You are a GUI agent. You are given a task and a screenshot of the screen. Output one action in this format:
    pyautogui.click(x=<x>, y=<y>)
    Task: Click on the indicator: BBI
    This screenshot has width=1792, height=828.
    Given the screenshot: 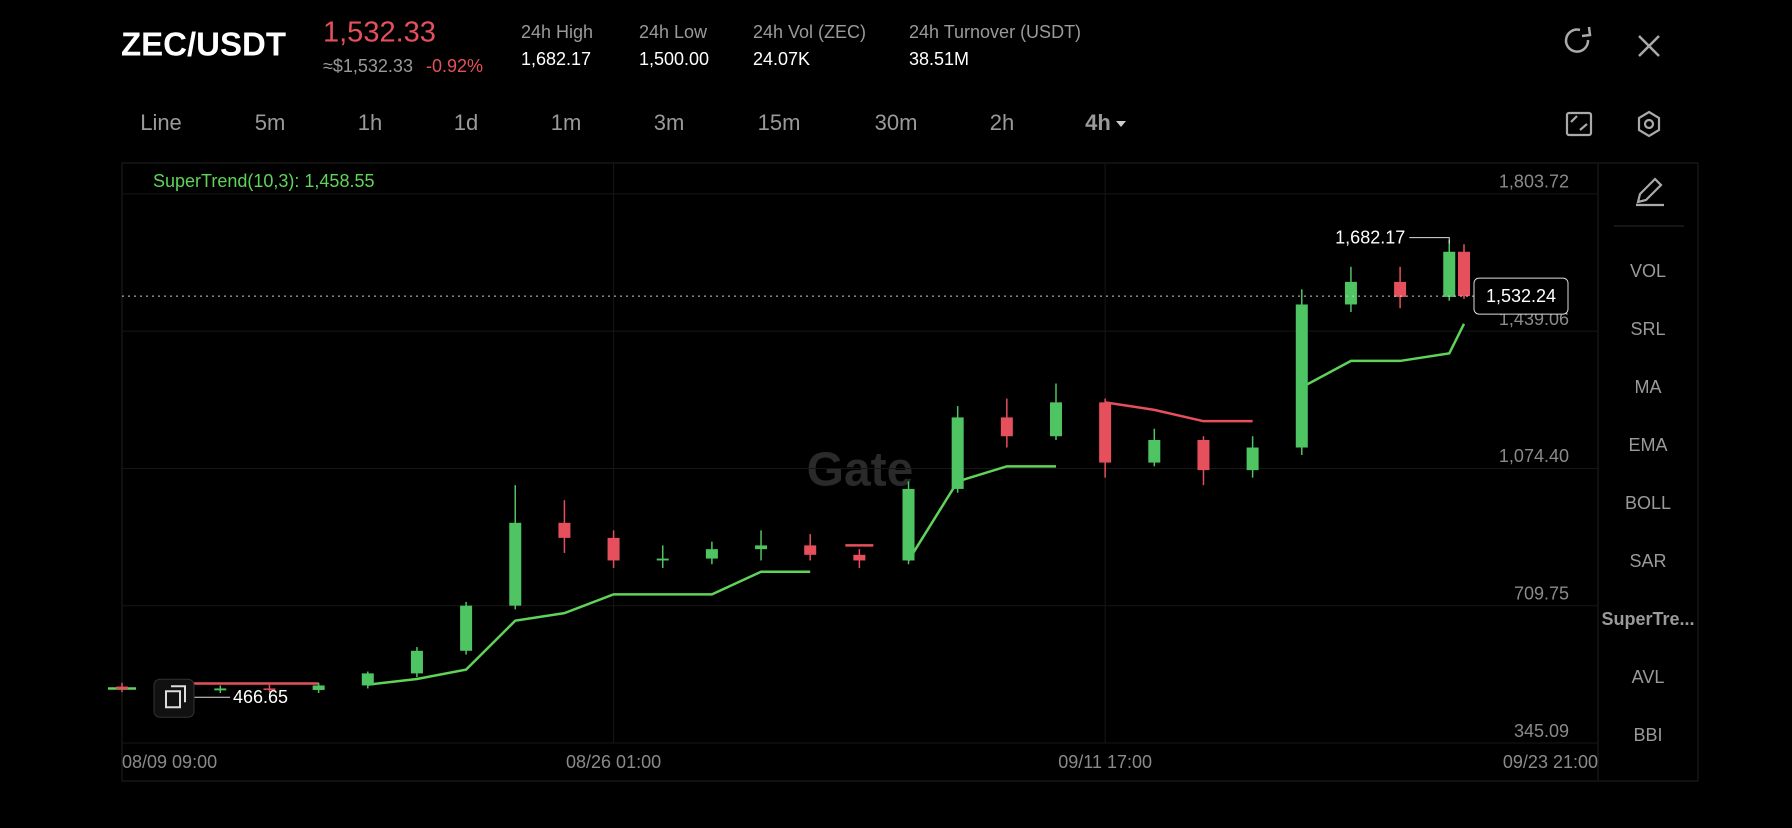 What is the action you would take?
    pyautogui.click(x=1647, y=735)
    